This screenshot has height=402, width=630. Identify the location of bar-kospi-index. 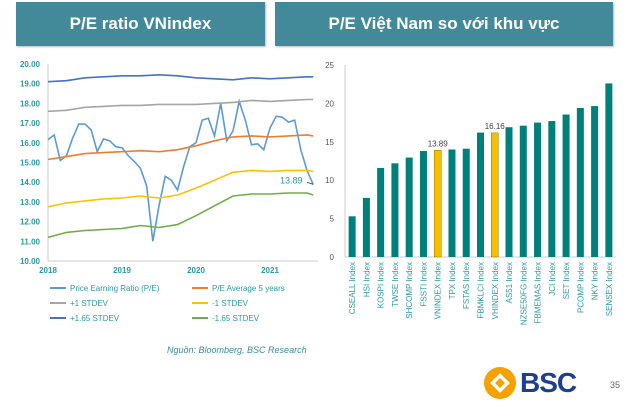
(381, 212).